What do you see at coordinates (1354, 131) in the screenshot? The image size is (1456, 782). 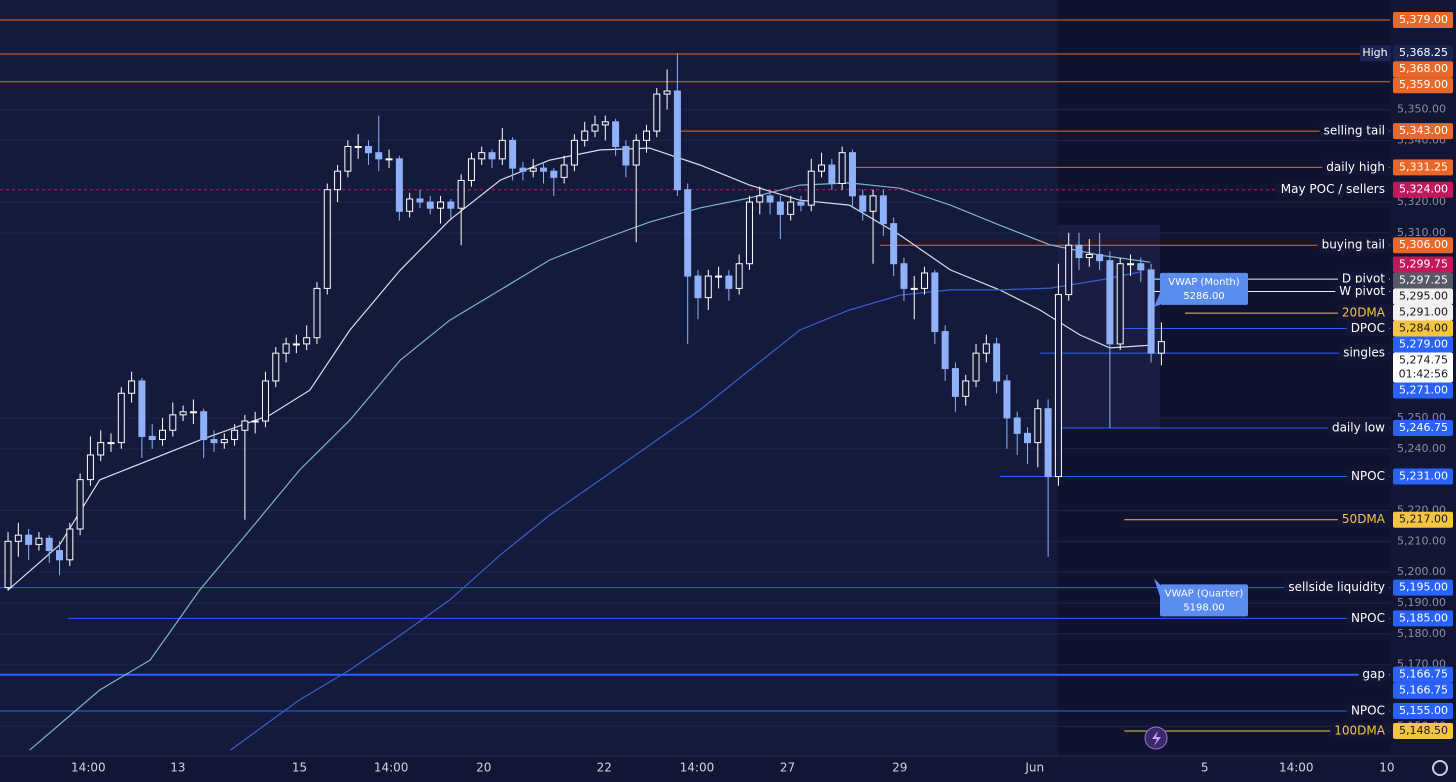 I see `level-label: selling tail` at bounding box center [1354, 131].